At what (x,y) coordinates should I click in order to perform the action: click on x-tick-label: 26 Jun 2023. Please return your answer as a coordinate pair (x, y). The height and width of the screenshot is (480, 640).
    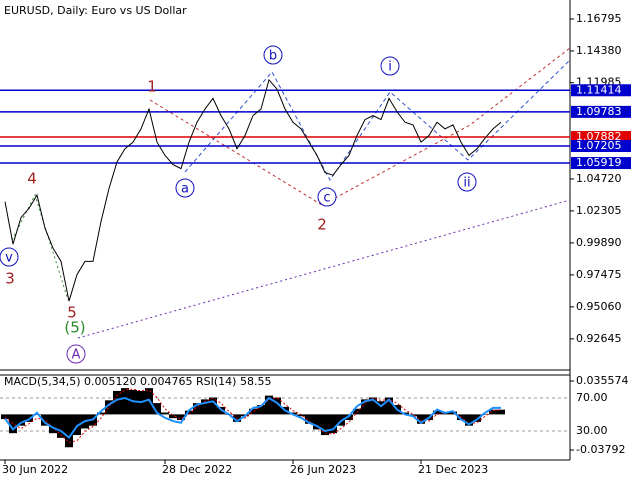
    Looking at the image, I should click on (323, 469).